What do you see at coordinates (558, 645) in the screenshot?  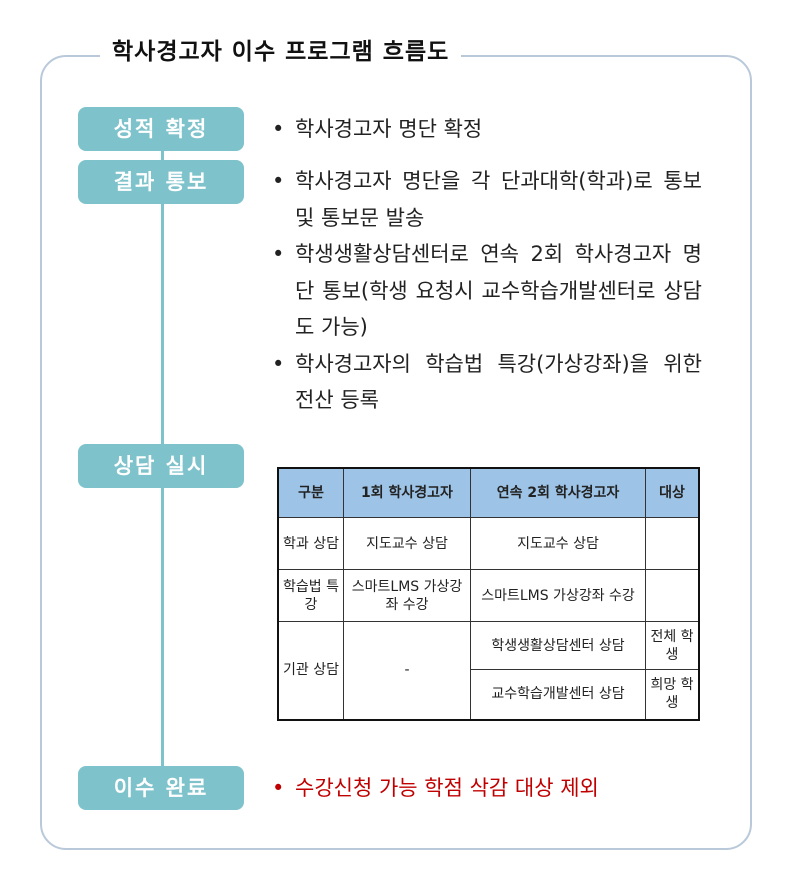 I see `cell: 학생생활상담센터 상담` at bounding box center [558, 645].